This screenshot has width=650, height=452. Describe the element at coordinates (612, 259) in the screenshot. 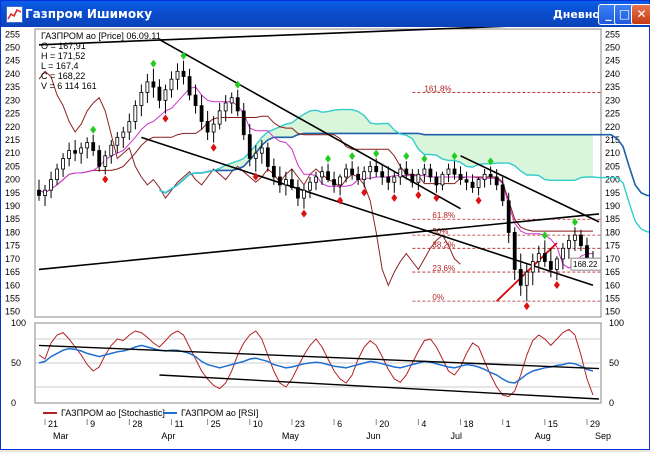

I see `price-tick-right: 170` at that location.